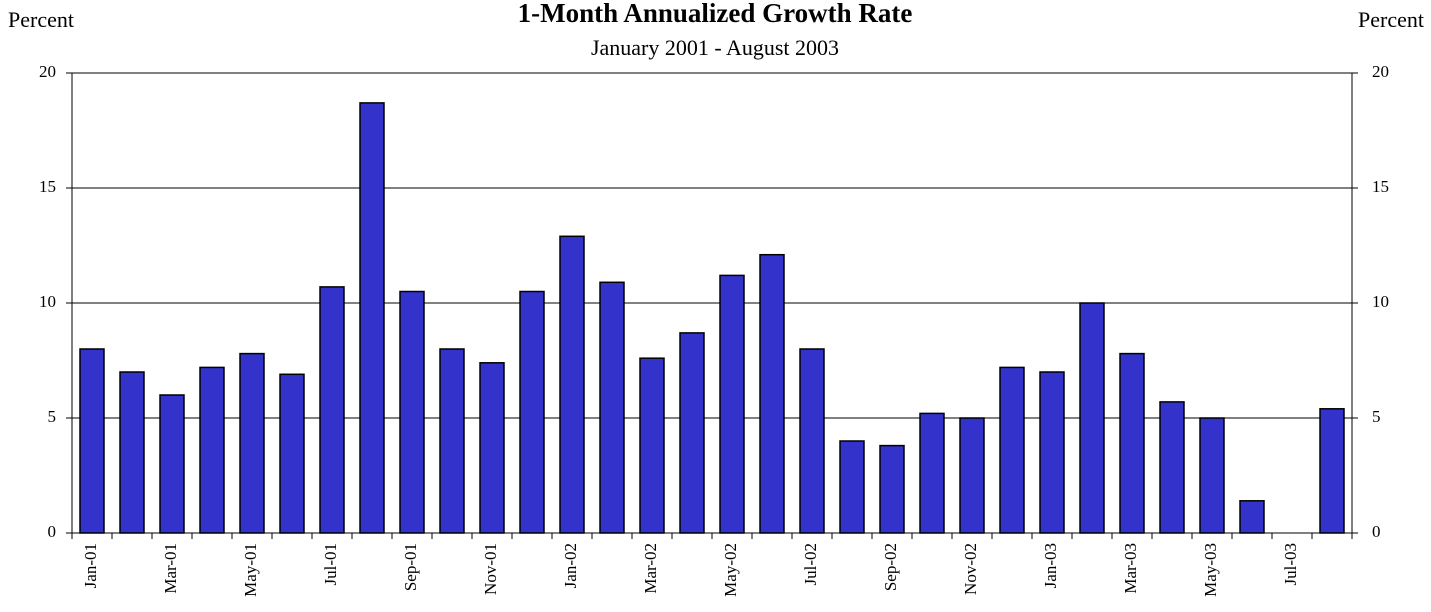 Image resolution: width=1431 pixels, height=612 pixels. What do you see at coordinates (1376, 416) in the screenshot?
I see `y2-tick-label: 5` at bounding box center [1376, 416].